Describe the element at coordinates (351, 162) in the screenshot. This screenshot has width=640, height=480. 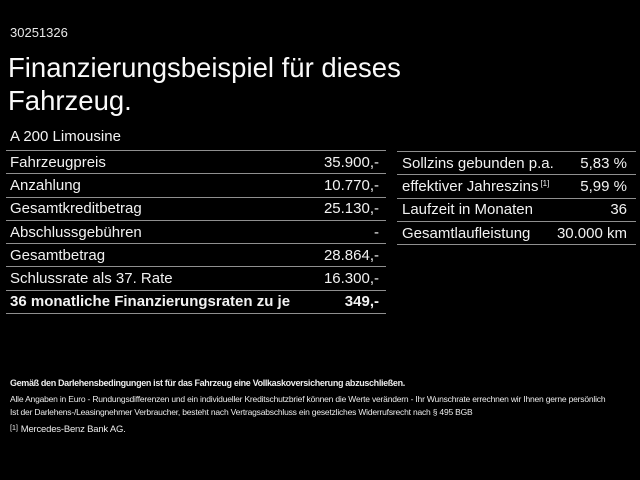
I see `row-value: 35.900,-` at that location.